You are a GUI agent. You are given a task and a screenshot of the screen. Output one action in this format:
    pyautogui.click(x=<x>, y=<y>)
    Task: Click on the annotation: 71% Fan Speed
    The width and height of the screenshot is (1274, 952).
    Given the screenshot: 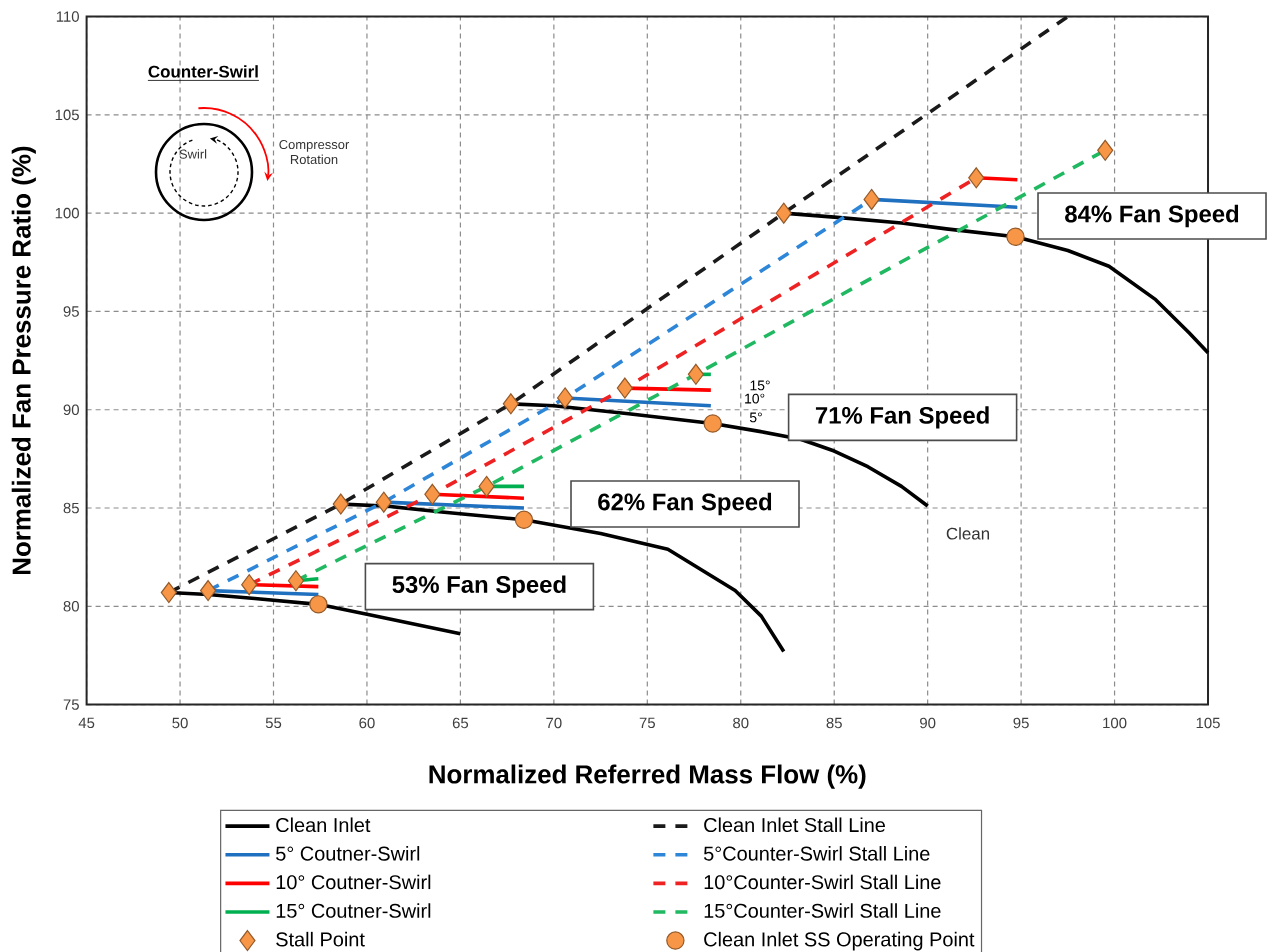 What is the action you would take?
    pyautogui.click(x=902, y=417)
    